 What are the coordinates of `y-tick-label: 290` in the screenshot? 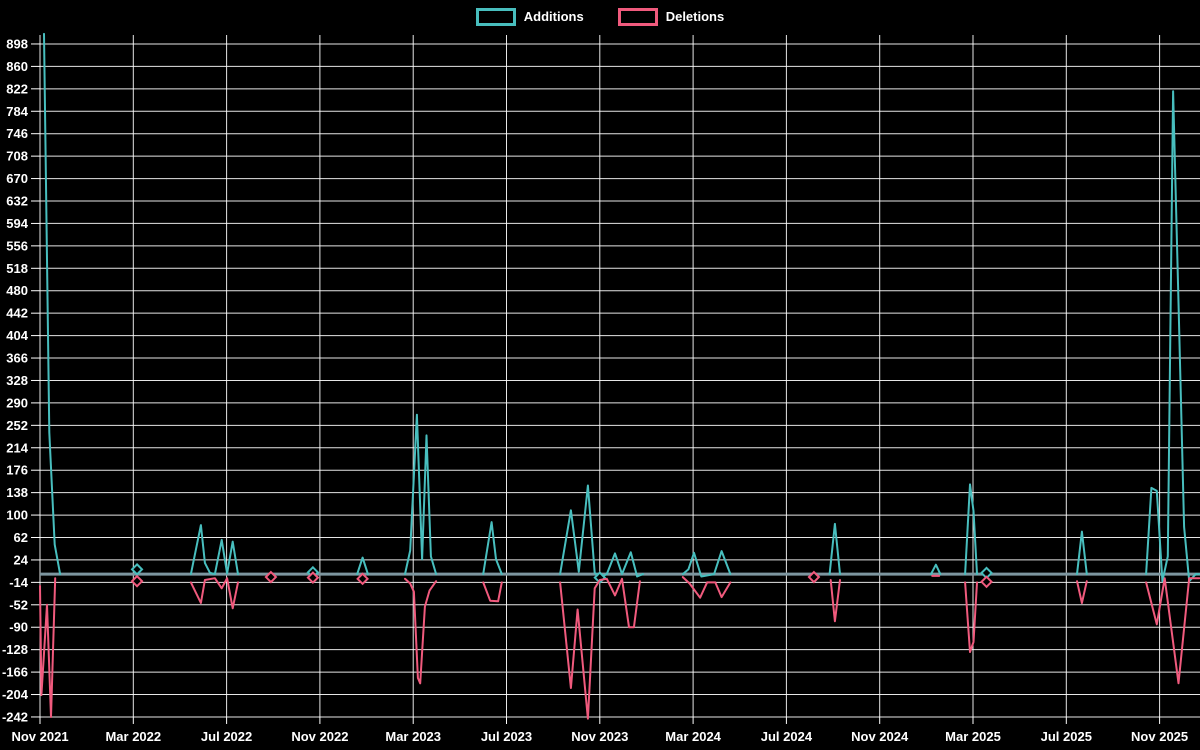 It's located at (17, 402).